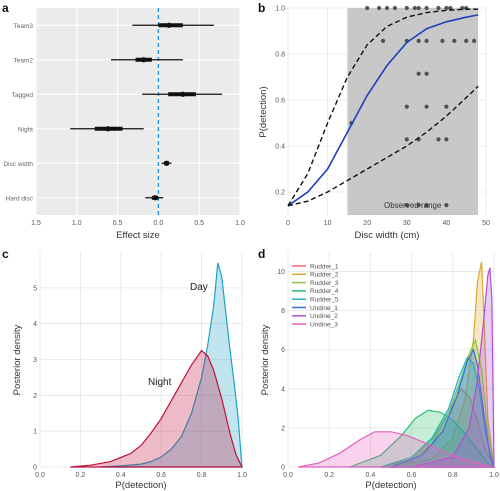  Describe the element at coordinates (166, 163) in the screenshot. I see `estimate-point-disc-width` at that location.